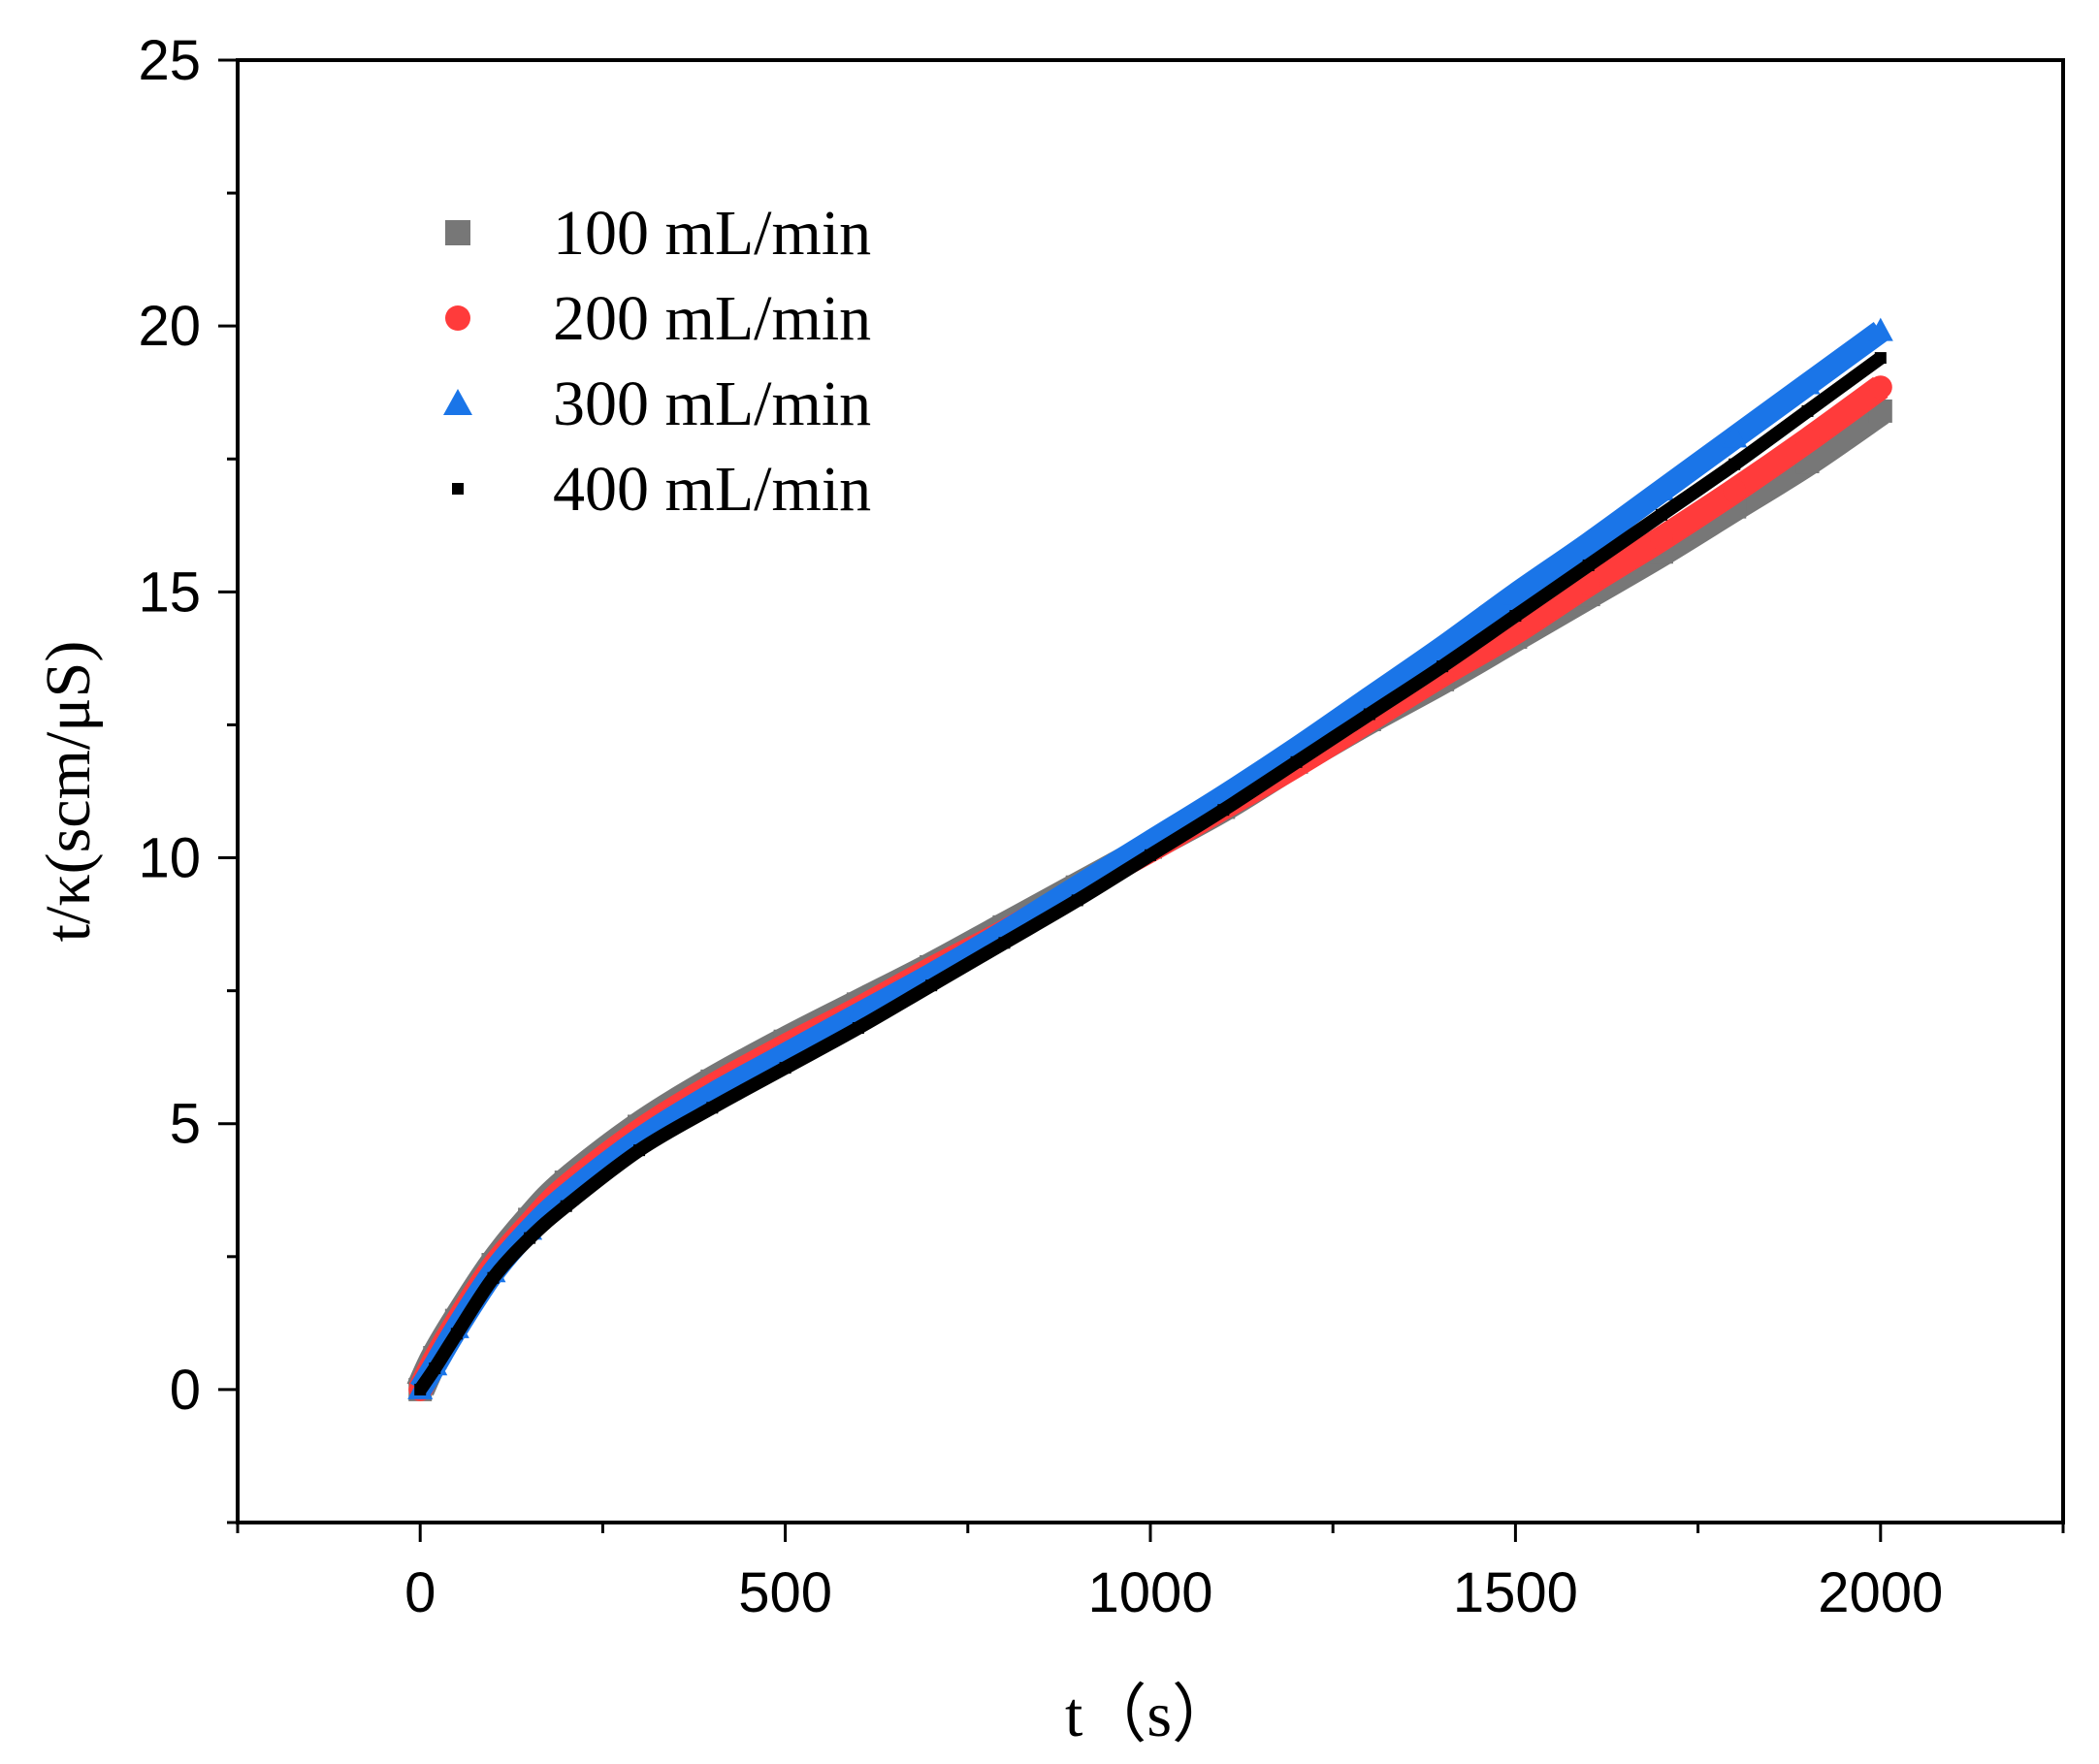 The width and height of the screenshot is (2099, 1764). Describe the element at coordinates (1880, 1592) in the screenshot. I see `x-tick-label: 2000` at that location.